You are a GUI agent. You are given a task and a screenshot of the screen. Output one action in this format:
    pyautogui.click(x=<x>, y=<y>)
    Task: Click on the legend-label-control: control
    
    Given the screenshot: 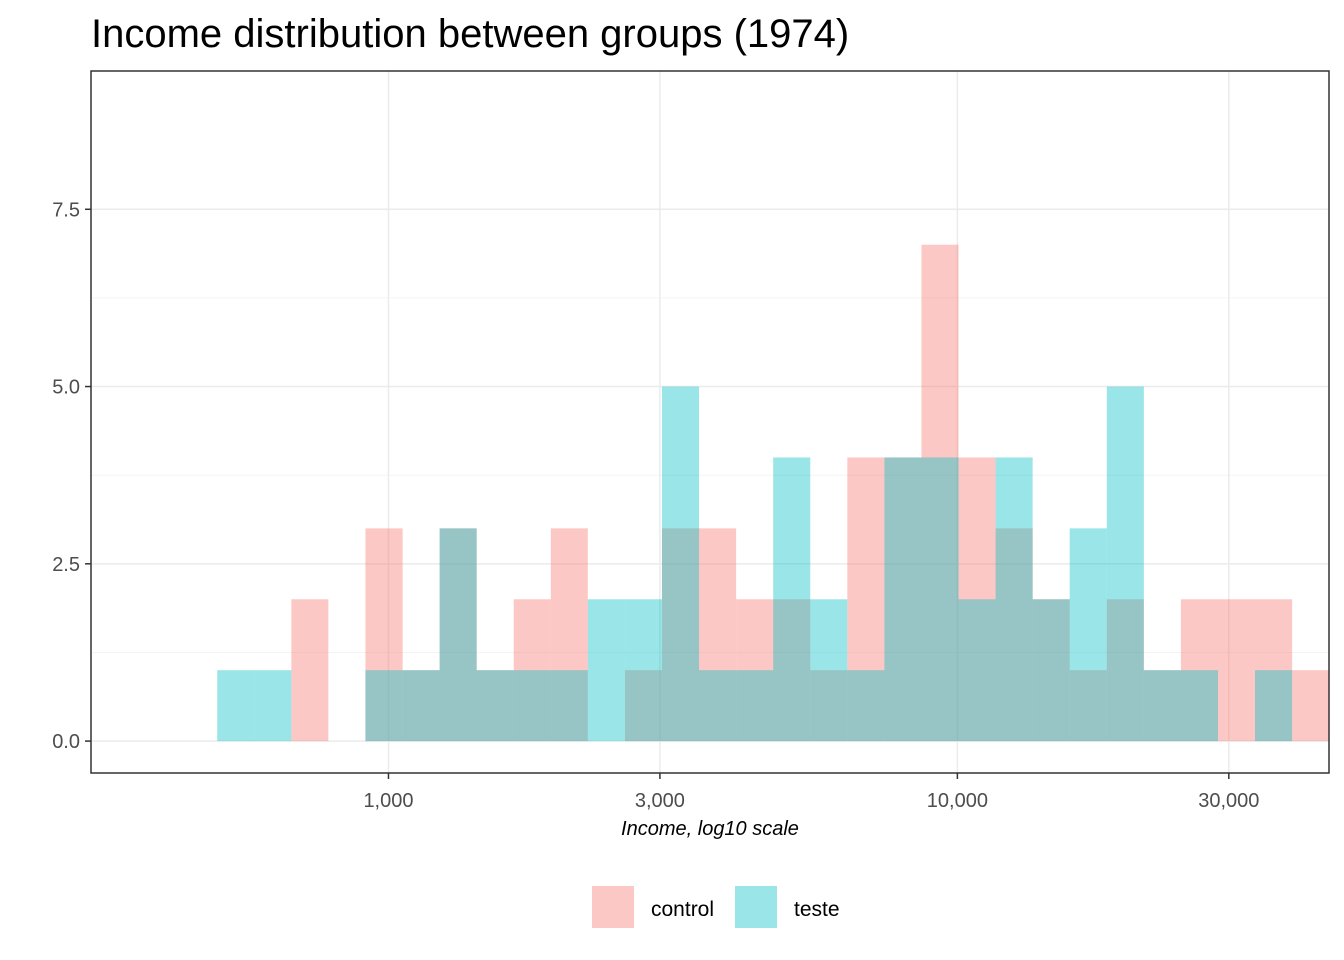 What is the action you would take?
    pyautogui.click(x=682, y=909)
    